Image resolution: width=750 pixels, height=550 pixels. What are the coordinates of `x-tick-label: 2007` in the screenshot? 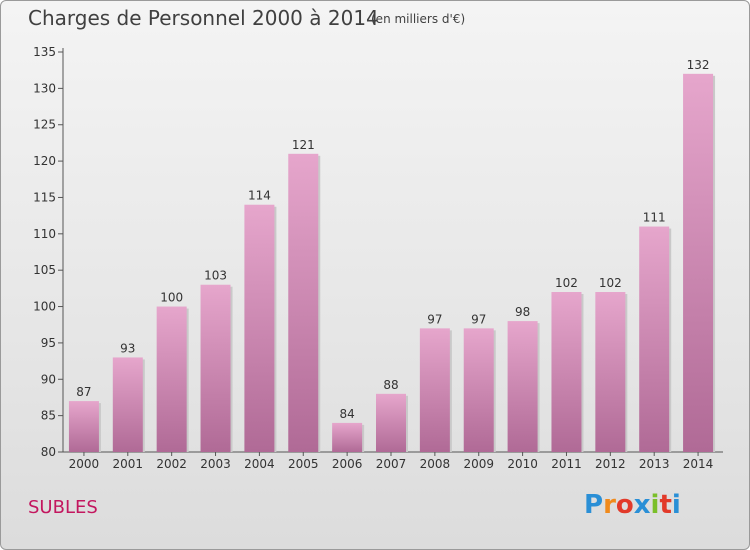 It's located at (391, 464).